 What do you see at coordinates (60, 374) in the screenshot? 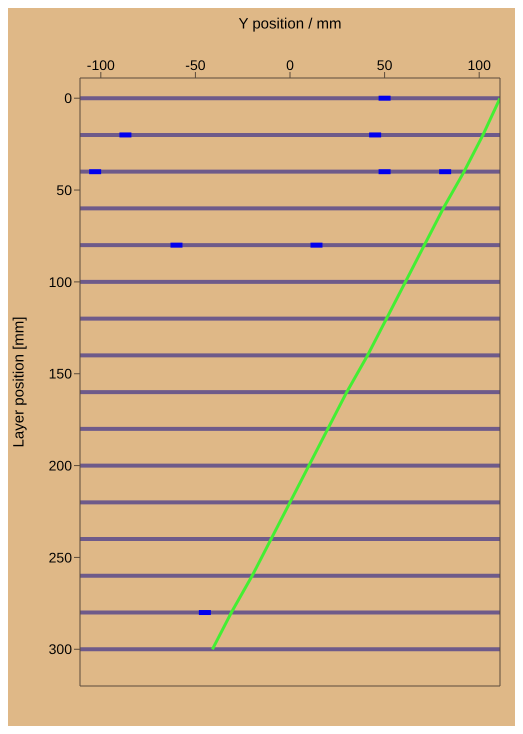
I see `y-tick-label: 150` at bounding box center [60, 374].